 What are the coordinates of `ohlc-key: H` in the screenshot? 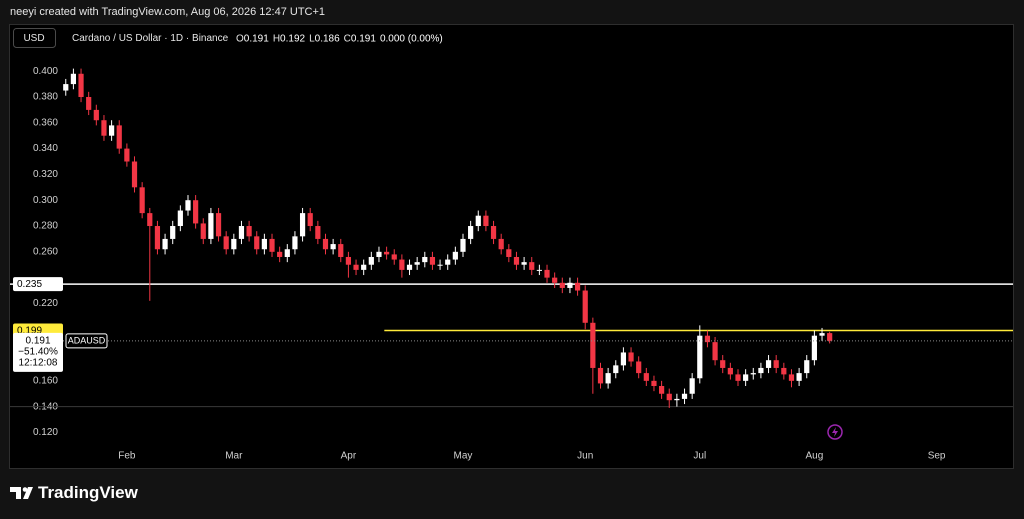 It's located at (276, 38).